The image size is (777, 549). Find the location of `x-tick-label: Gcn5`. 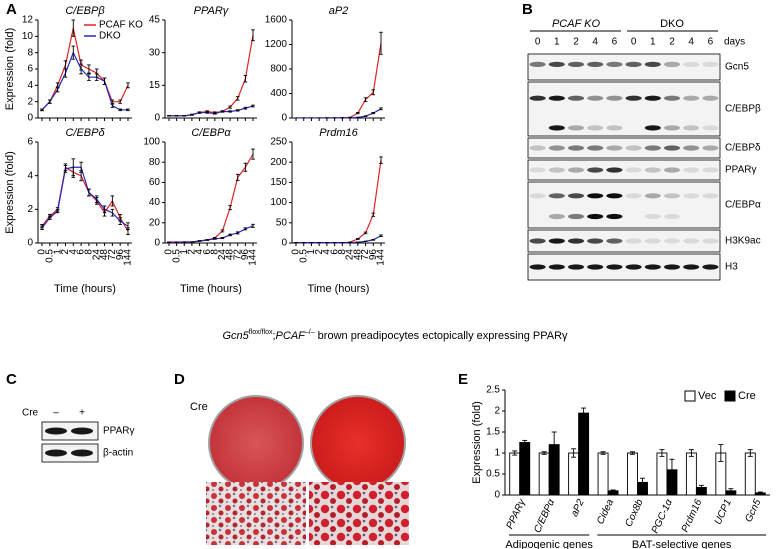

x-tick-label: Gcn5 is located at coordinates (753, 510).